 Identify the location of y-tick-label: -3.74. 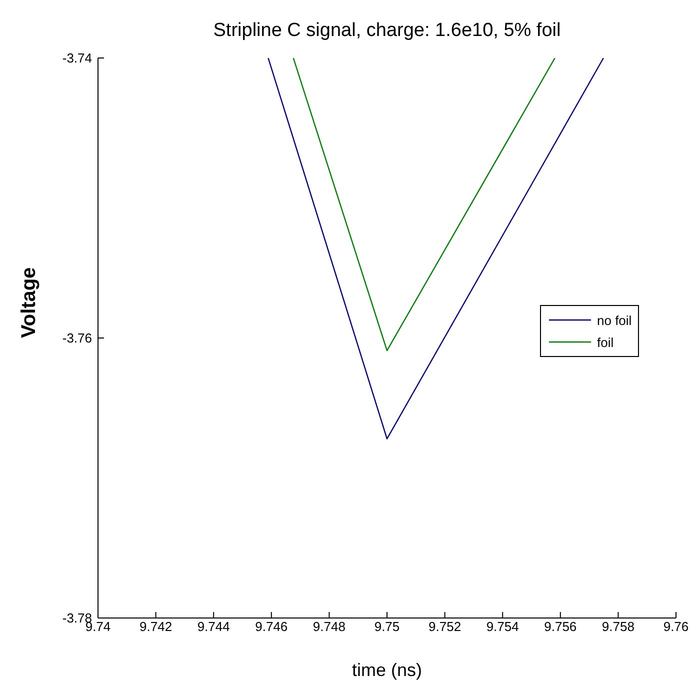
(77, 58).